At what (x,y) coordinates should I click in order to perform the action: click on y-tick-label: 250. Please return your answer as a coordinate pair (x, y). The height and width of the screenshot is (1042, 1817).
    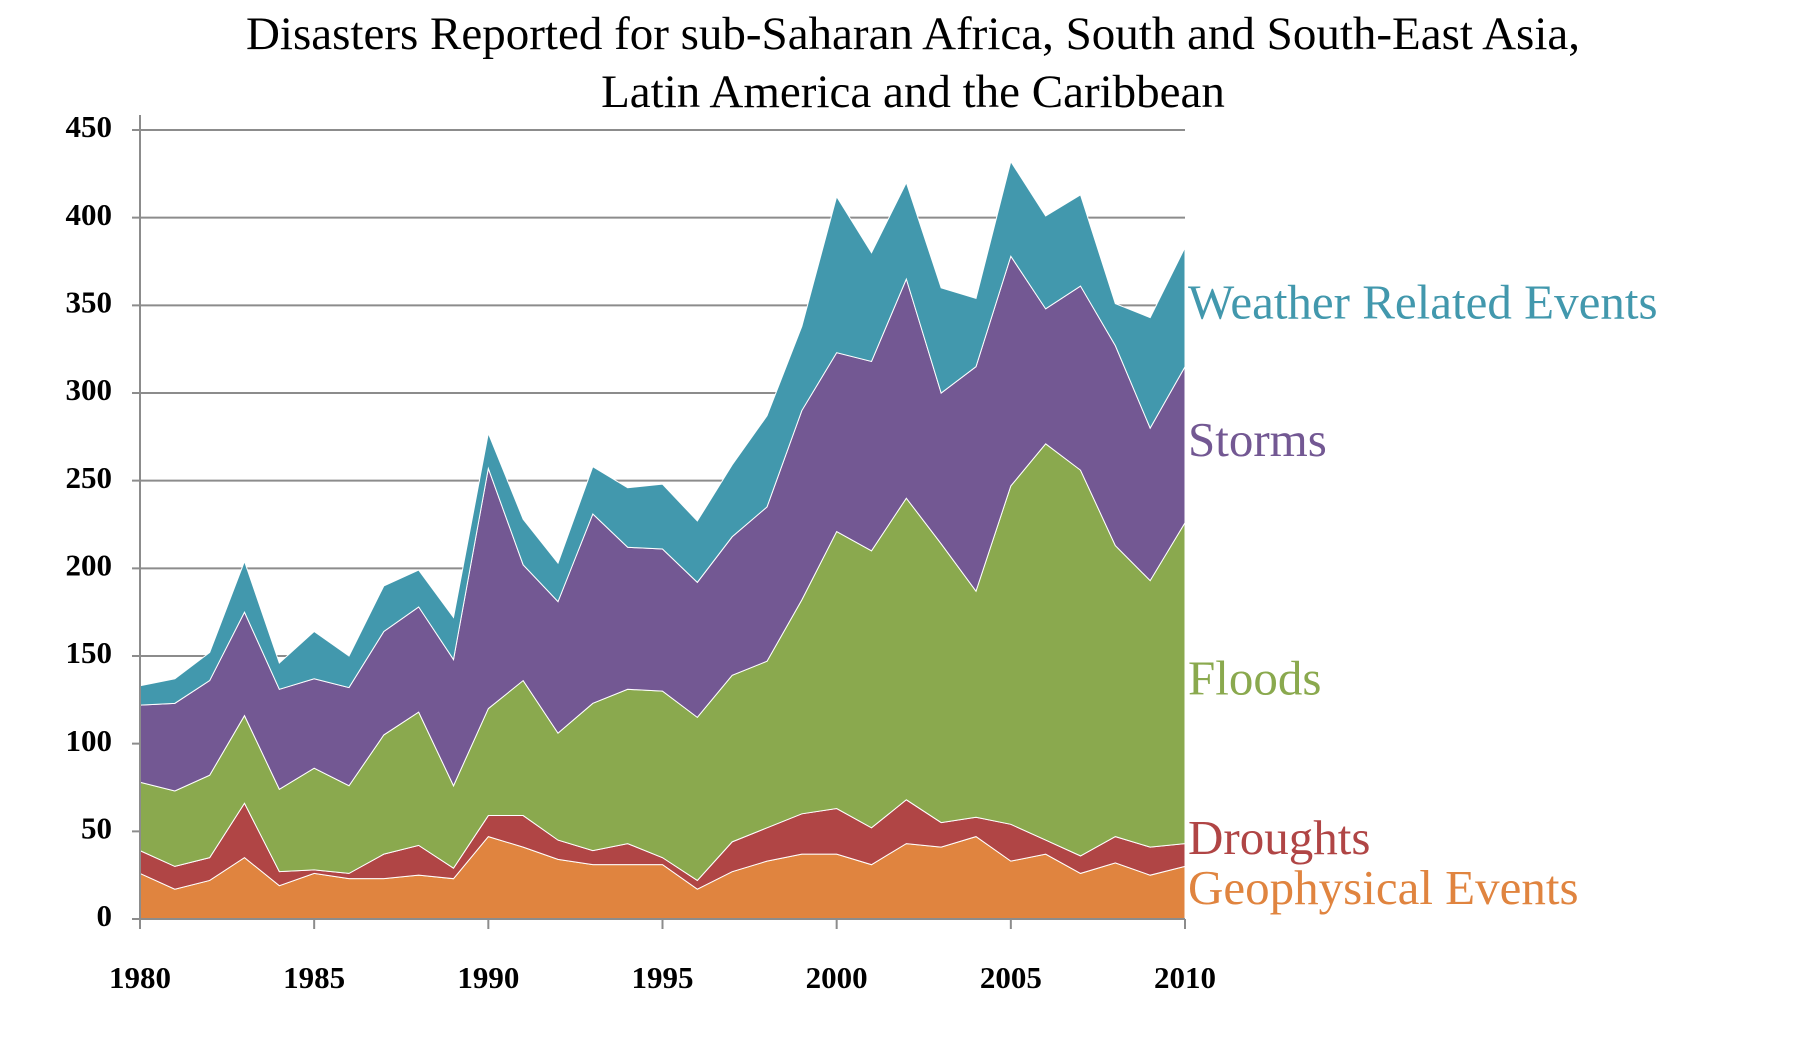
    Looking at the image, I should click on (89, 477).